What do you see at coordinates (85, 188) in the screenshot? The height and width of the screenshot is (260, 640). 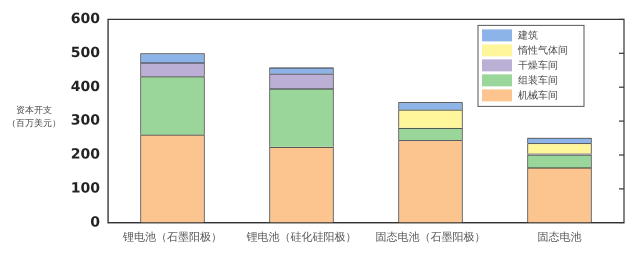 I see `y-tick-label: 100` at bounding box center [85, 188].